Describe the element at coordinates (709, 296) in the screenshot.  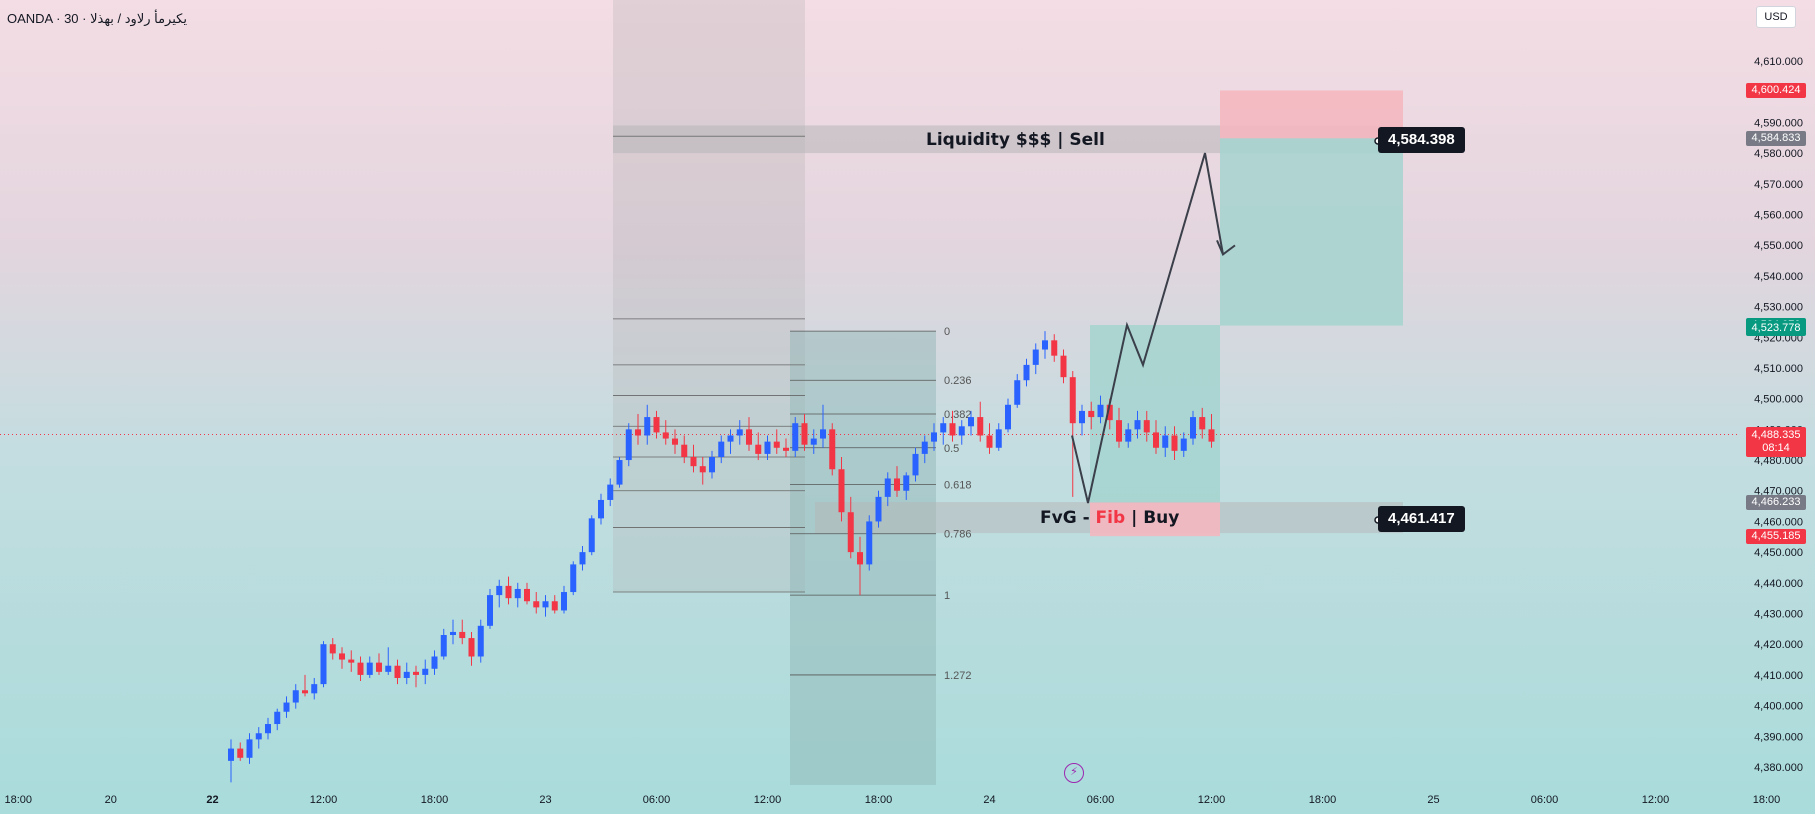
I see `range-box-upper` at that location.